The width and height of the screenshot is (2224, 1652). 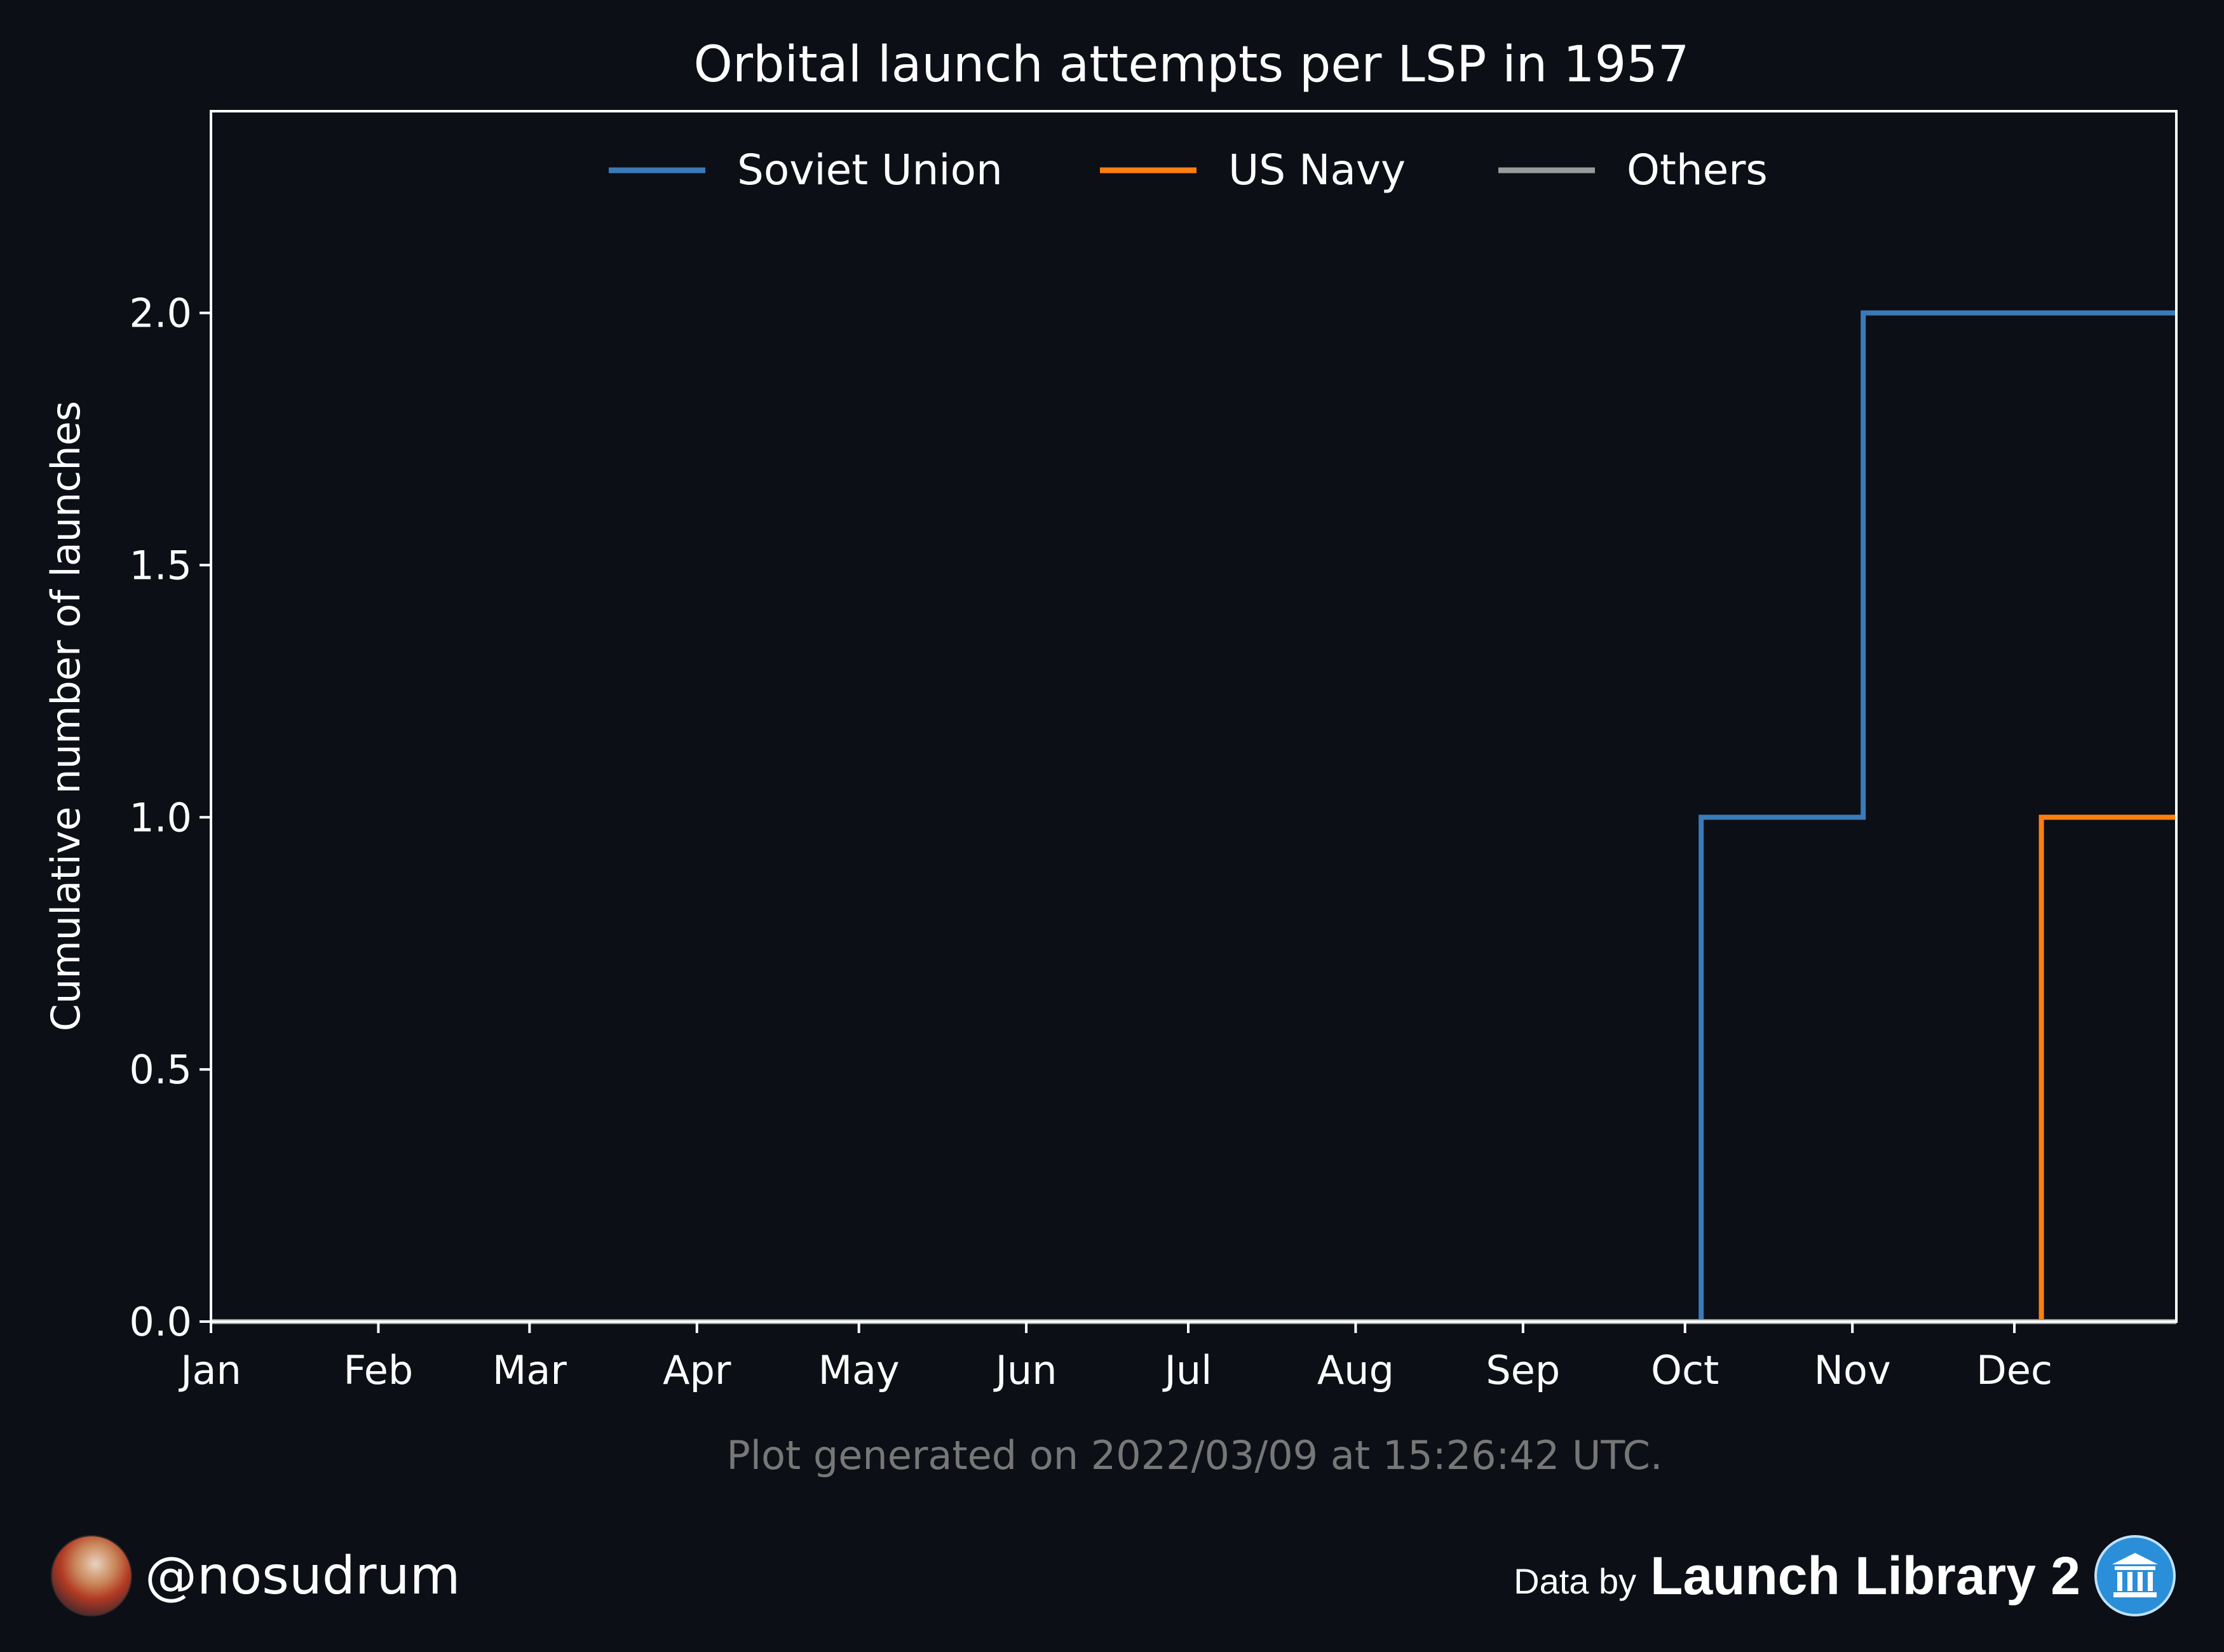 What do you see at coordinates (1697, 170) in the screenshot?
I see `legend-label: Others` at bounding box center [1697, 170].